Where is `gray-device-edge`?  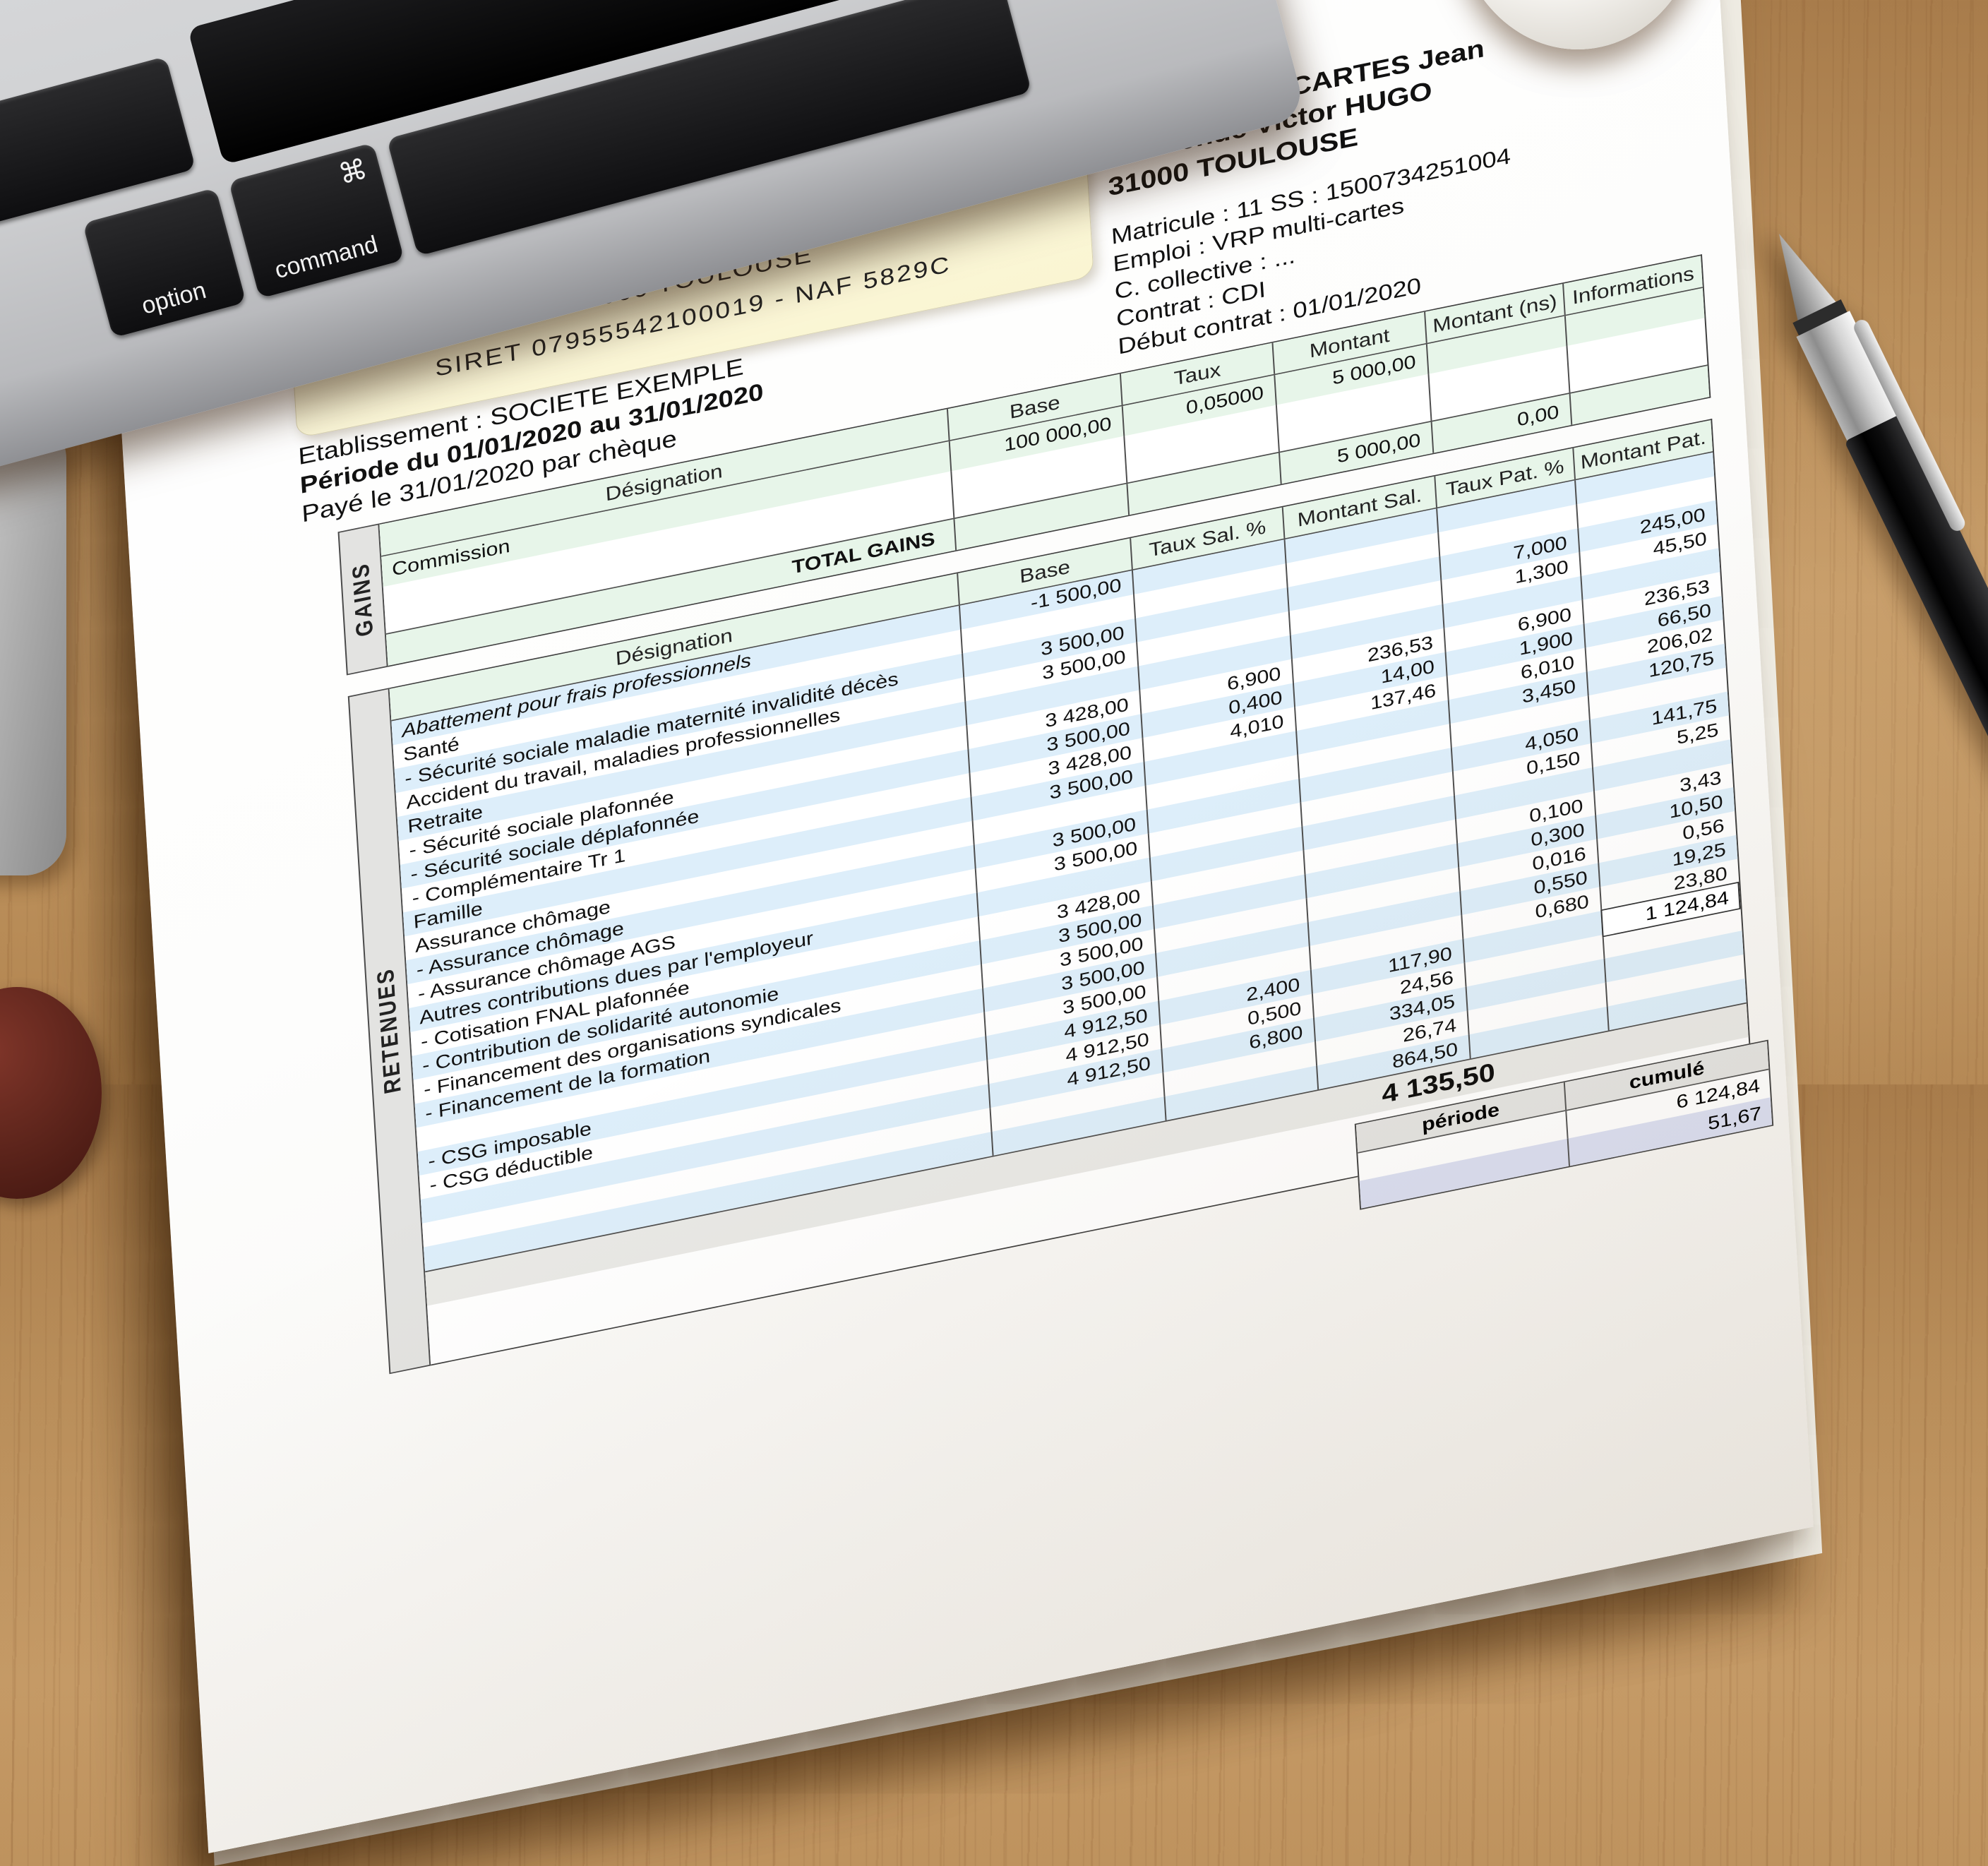
gray-device-edge is located at coordinates (33, 646).